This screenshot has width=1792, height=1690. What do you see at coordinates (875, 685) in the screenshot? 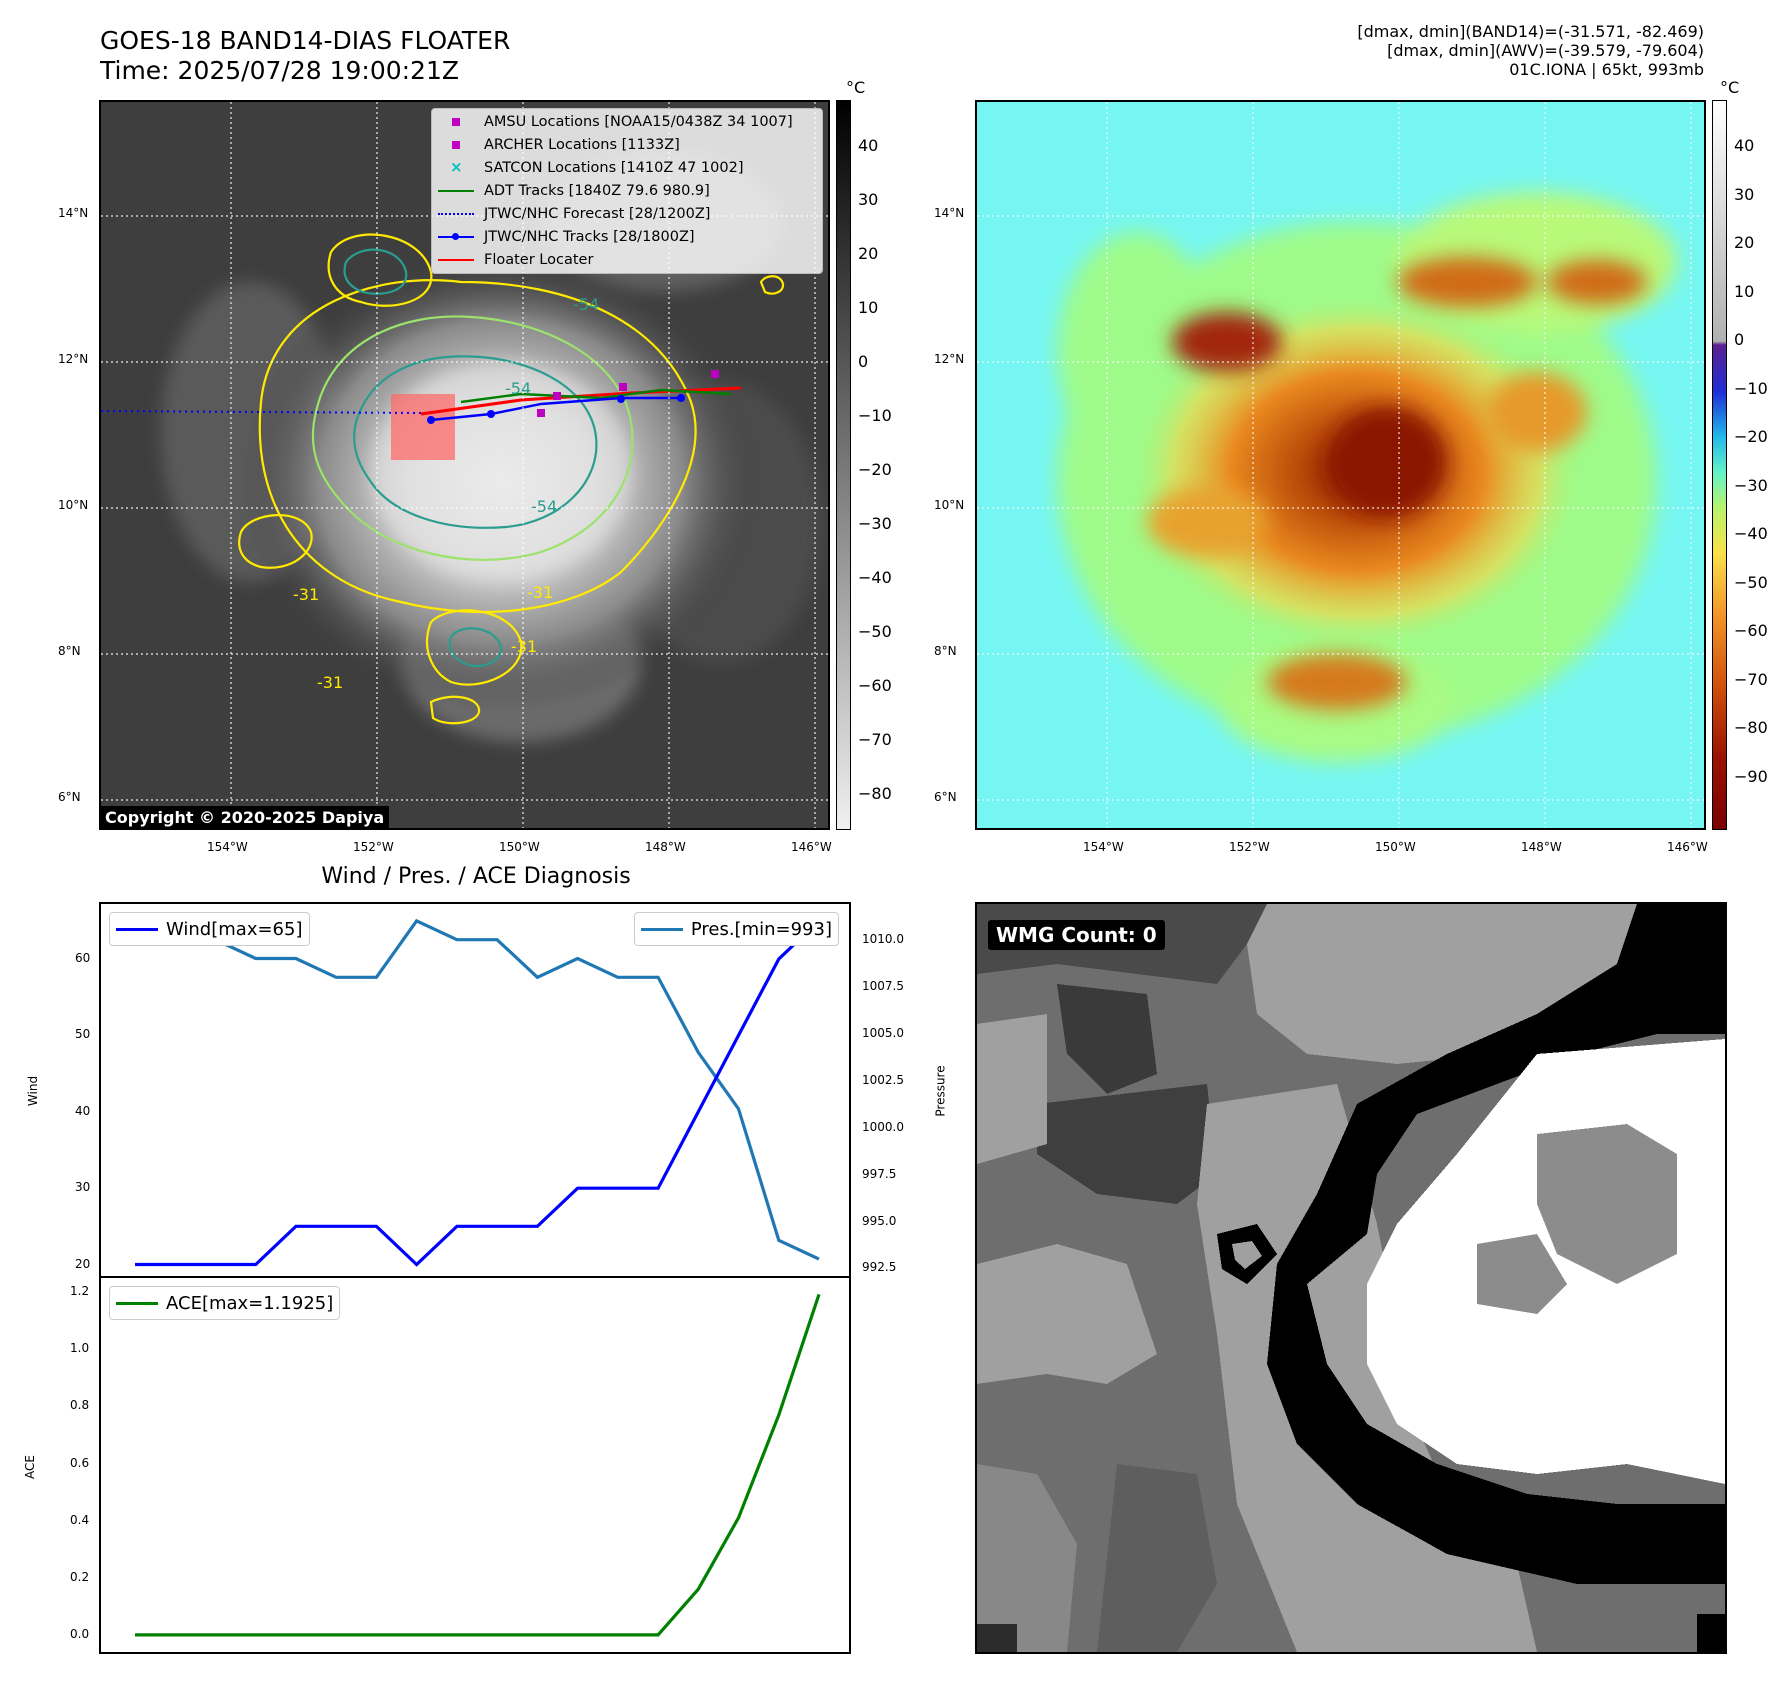
I see `ir-colorbar-tick: −60` at bounding box center [875, 685].